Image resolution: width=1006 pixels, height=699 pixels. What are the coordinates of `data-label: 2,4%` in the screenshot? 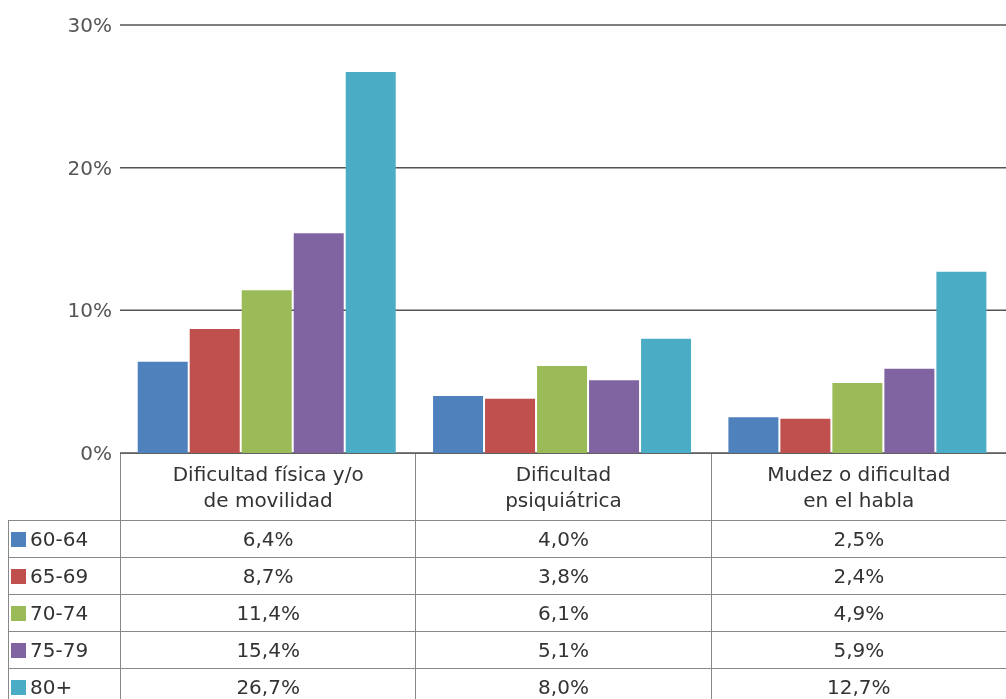 It's located at (858, 576).